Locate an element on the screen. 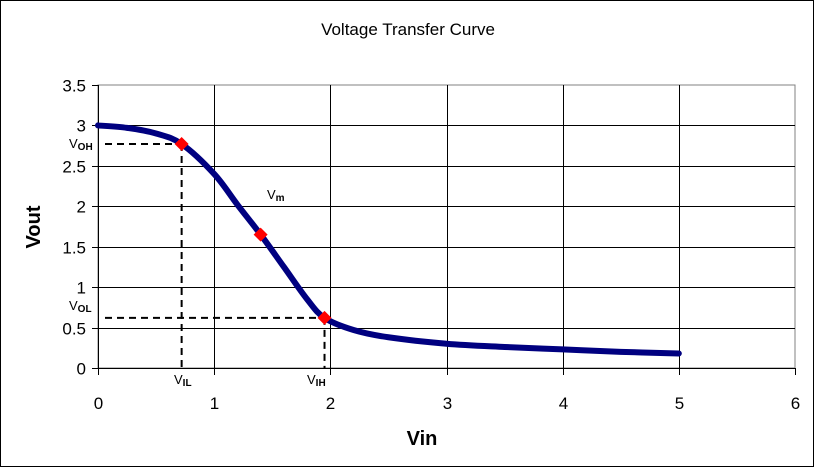 The height and width of the screenshot is (467, 814). chart-title: Voltage Transfer Curve is located at coordinates (408, 29).